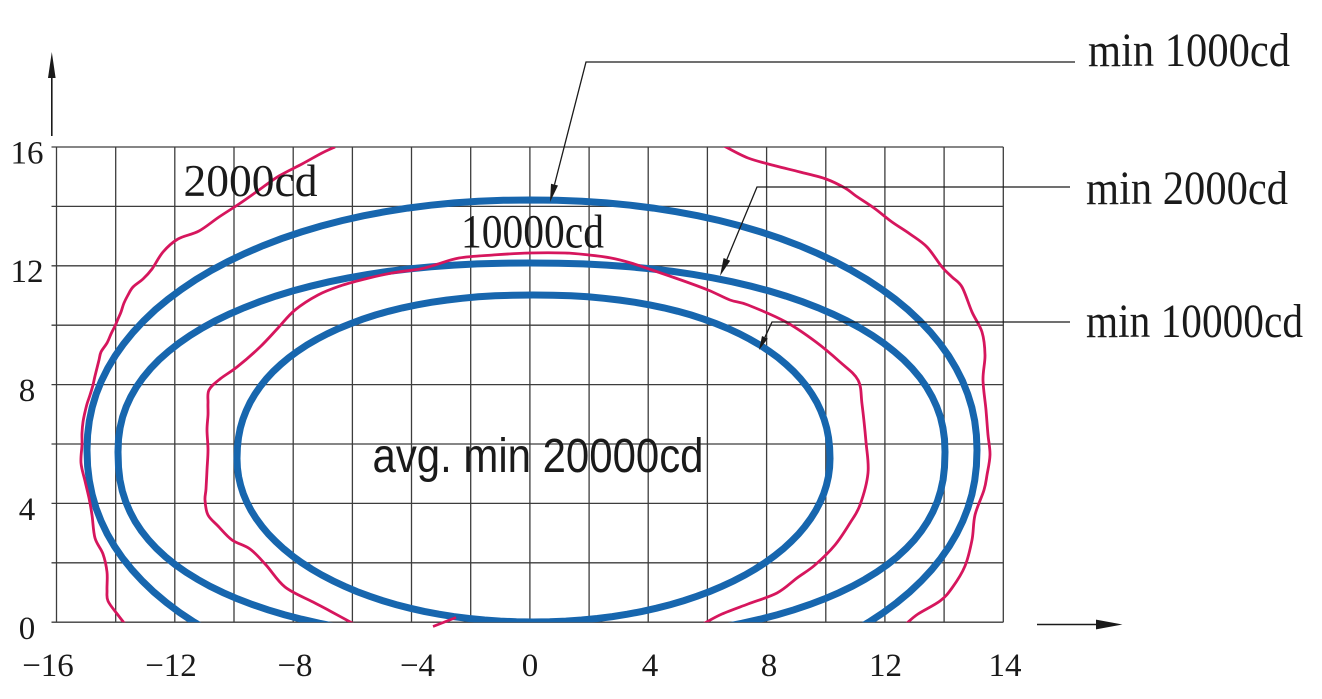 The height and width of the screenshot is (699, 1322). What do you see at coordinates (27, 154) in the screenshot?
I see `svg-text: 16` at bounding box center [27, 154].